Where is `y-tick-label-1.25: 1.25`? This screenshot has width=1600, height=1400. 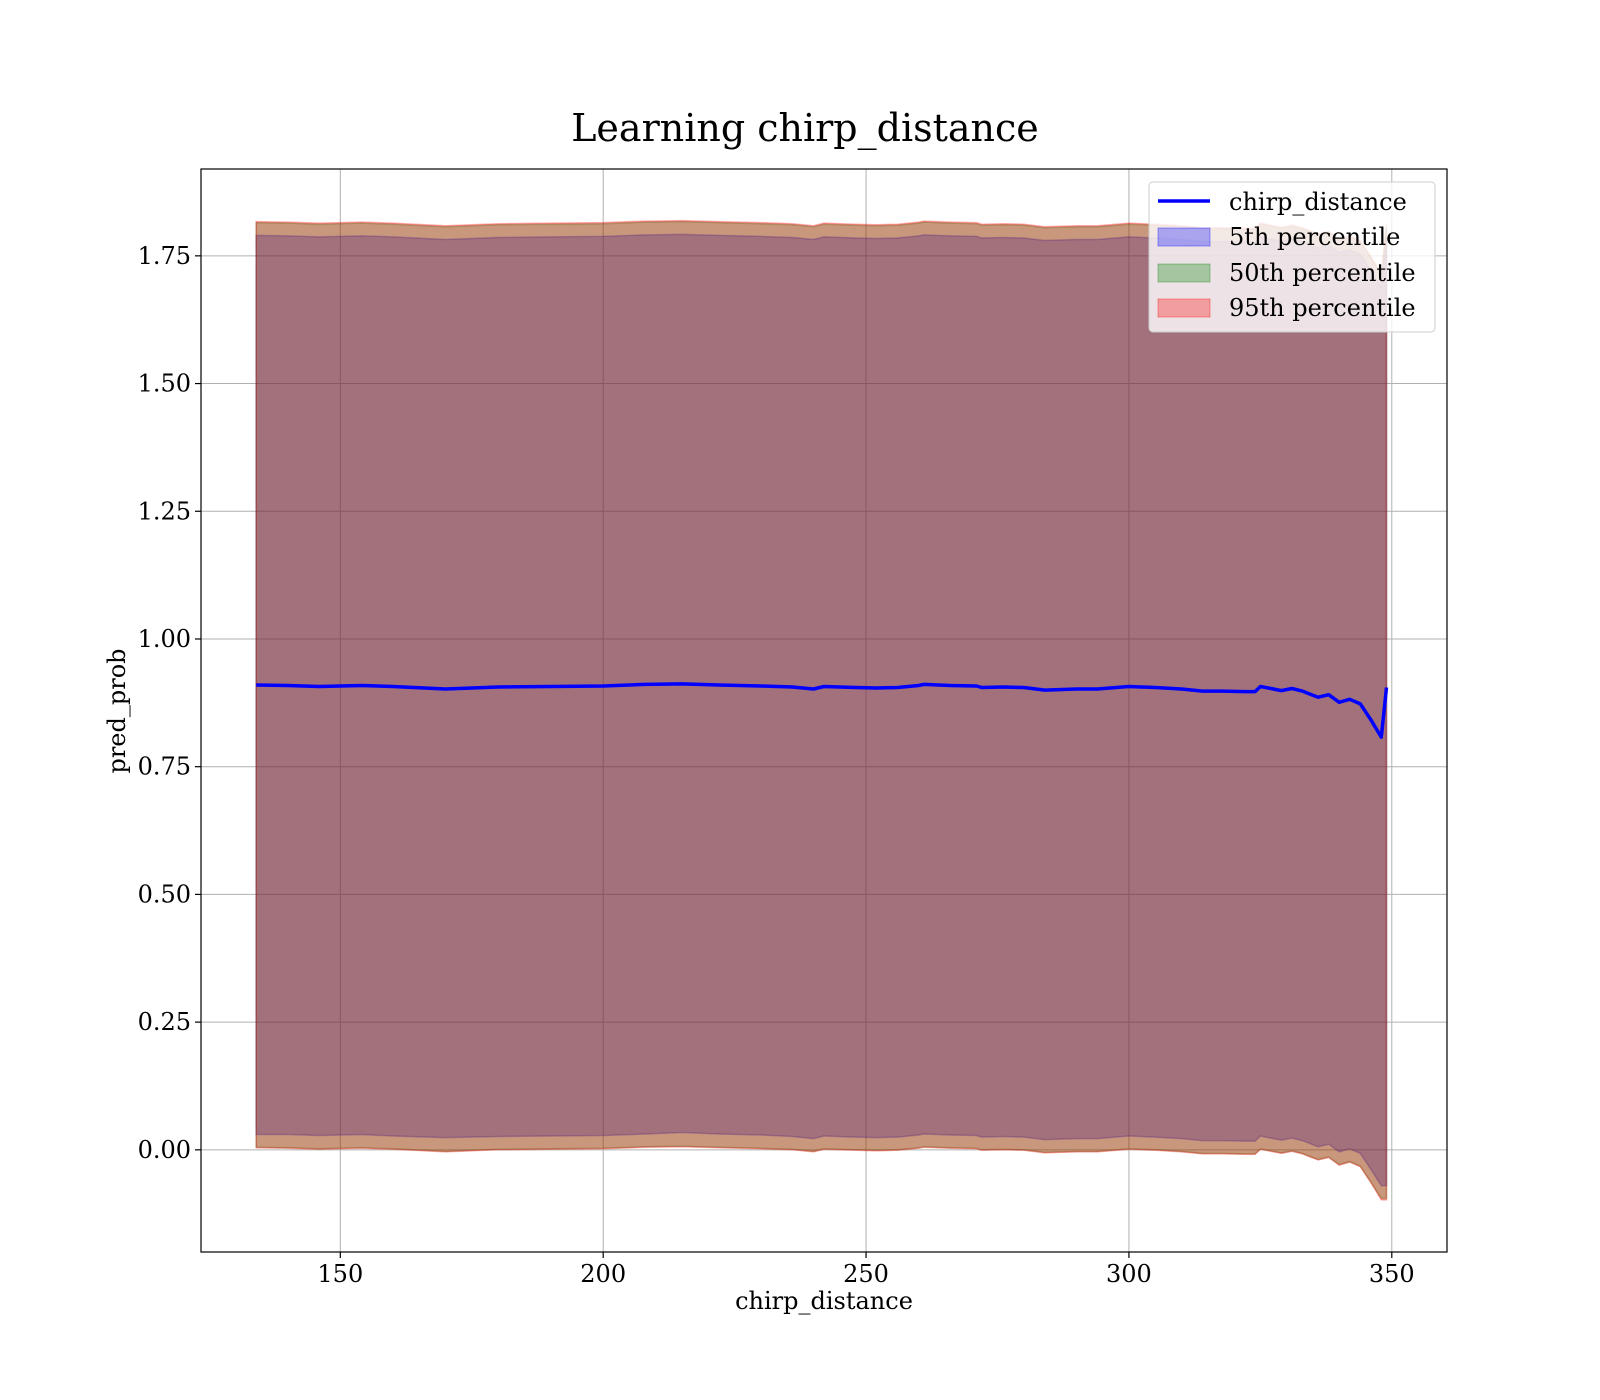 y-tick-label-1.25: 1.25 is located at coordinates (164, 511).